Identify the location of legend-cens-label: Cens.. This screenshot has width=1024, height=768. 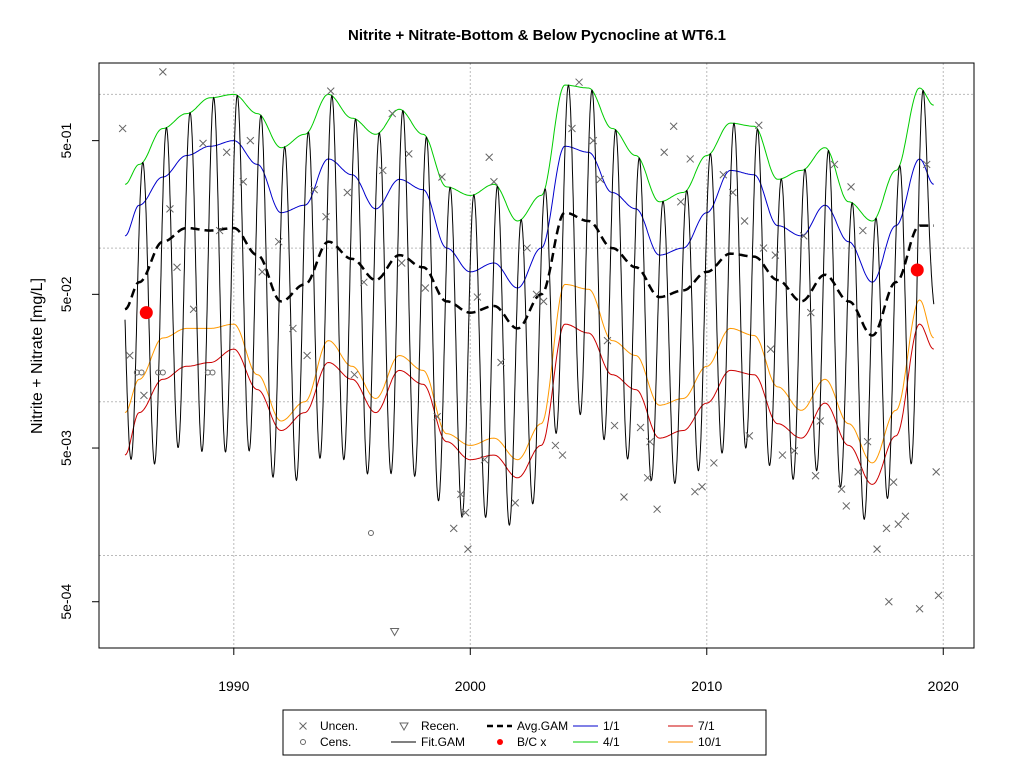
(335, 742).